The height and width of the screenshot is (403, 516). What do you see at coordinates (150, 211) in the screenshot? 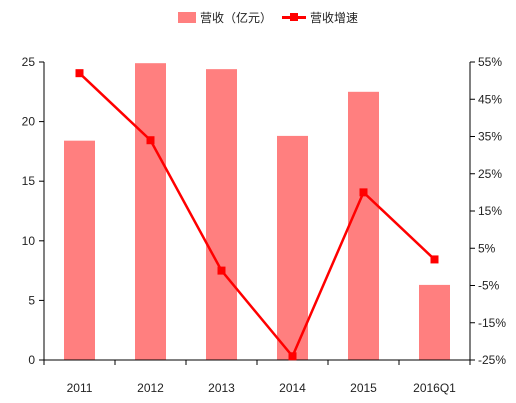
I see `bar-2012` at bounding box center [150, 211].